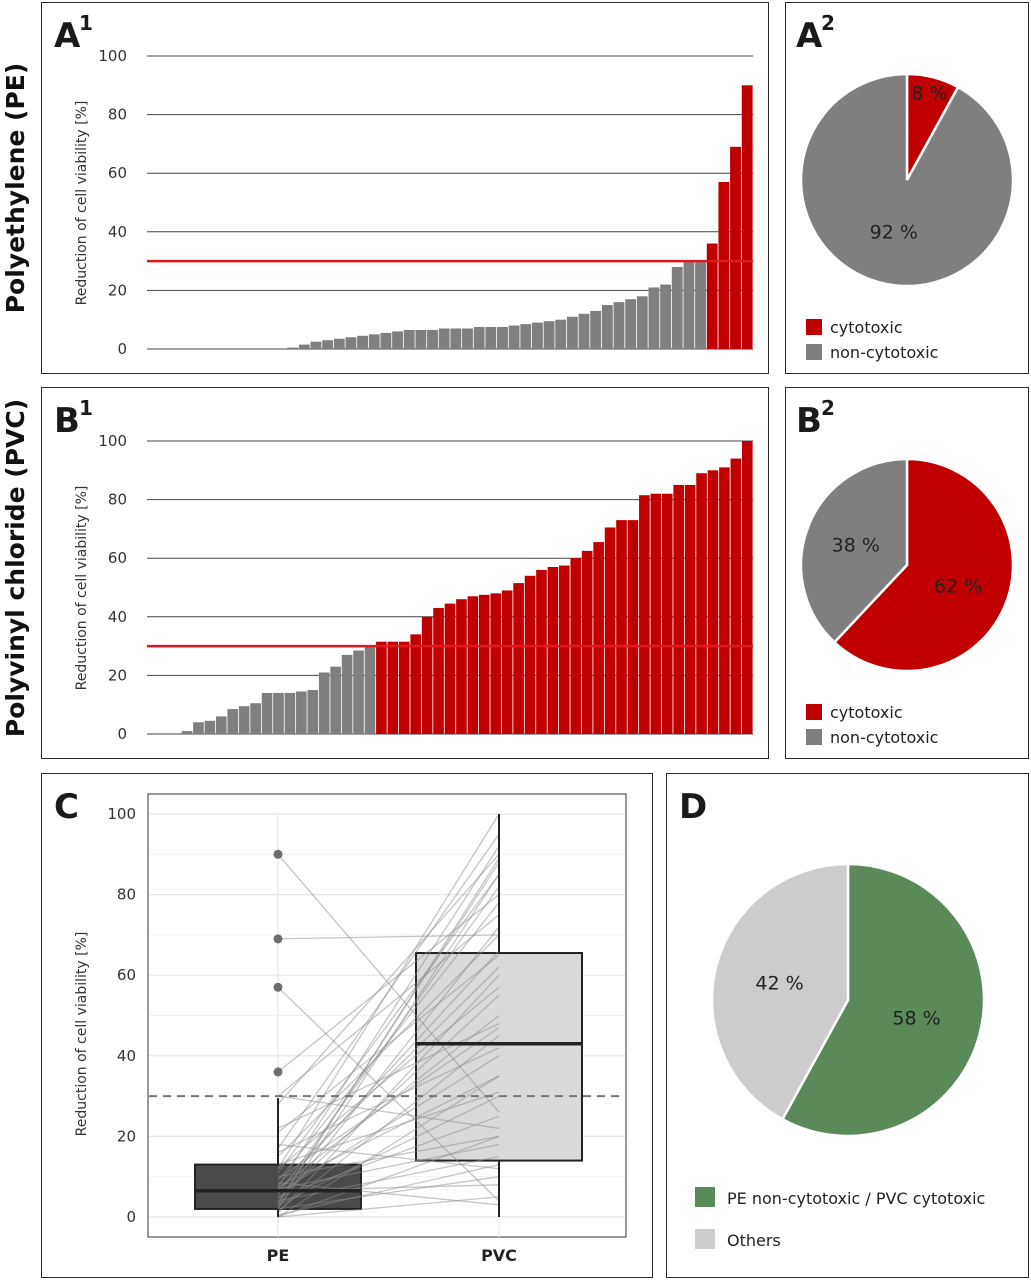 The image size is (1031, 1280). I want to click on pie-label-d-0: 58 %, so click(916, 1019).